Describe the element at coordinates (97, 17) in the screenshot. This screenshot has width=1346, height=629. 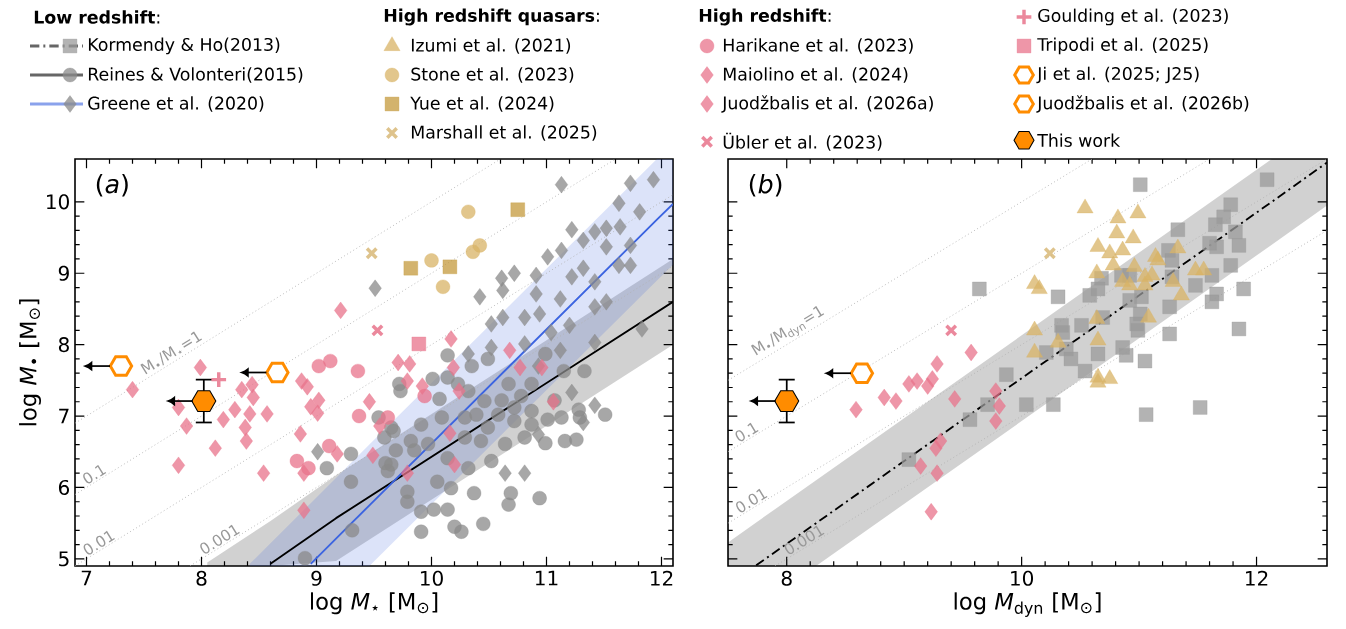
I see `text: Low redshift:` at that location.